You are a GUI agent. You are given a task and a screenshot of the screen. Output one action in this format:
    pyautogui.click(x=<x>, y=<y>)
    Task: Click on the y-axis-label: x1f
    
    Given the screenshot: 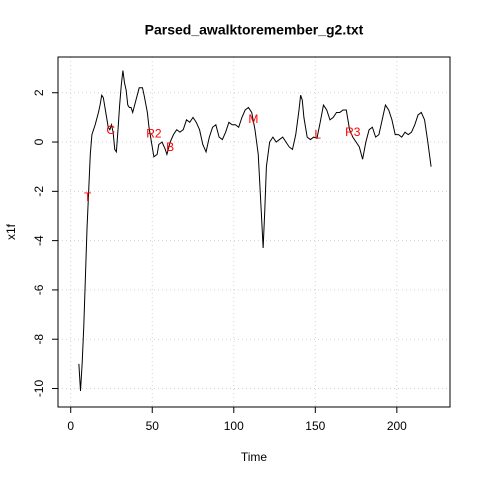 What is the action you would take?
    pyautogui.click(x=11, y=231)
    